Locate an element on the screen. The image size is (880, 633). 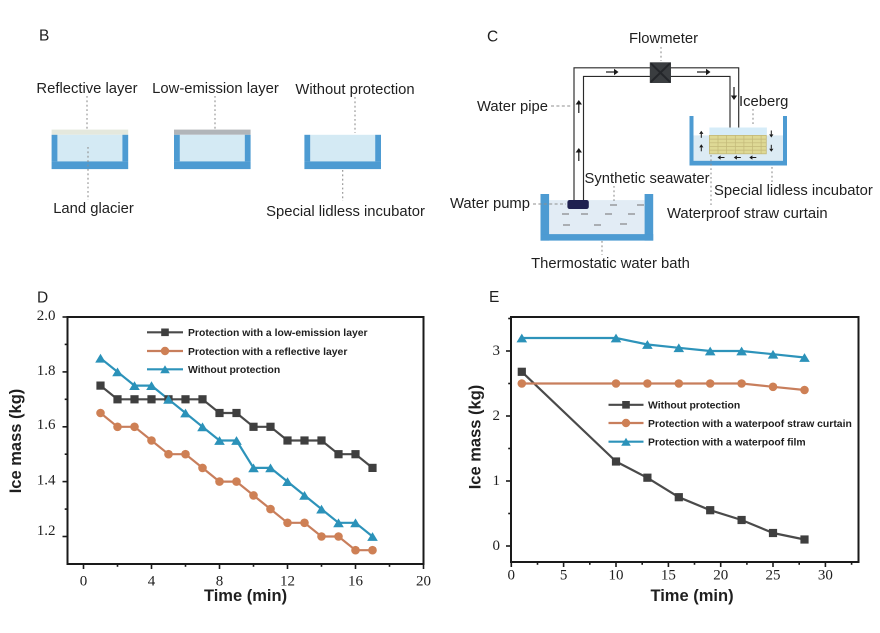
svg-text: Synthetic seawater is located at coordinates (646, 179).